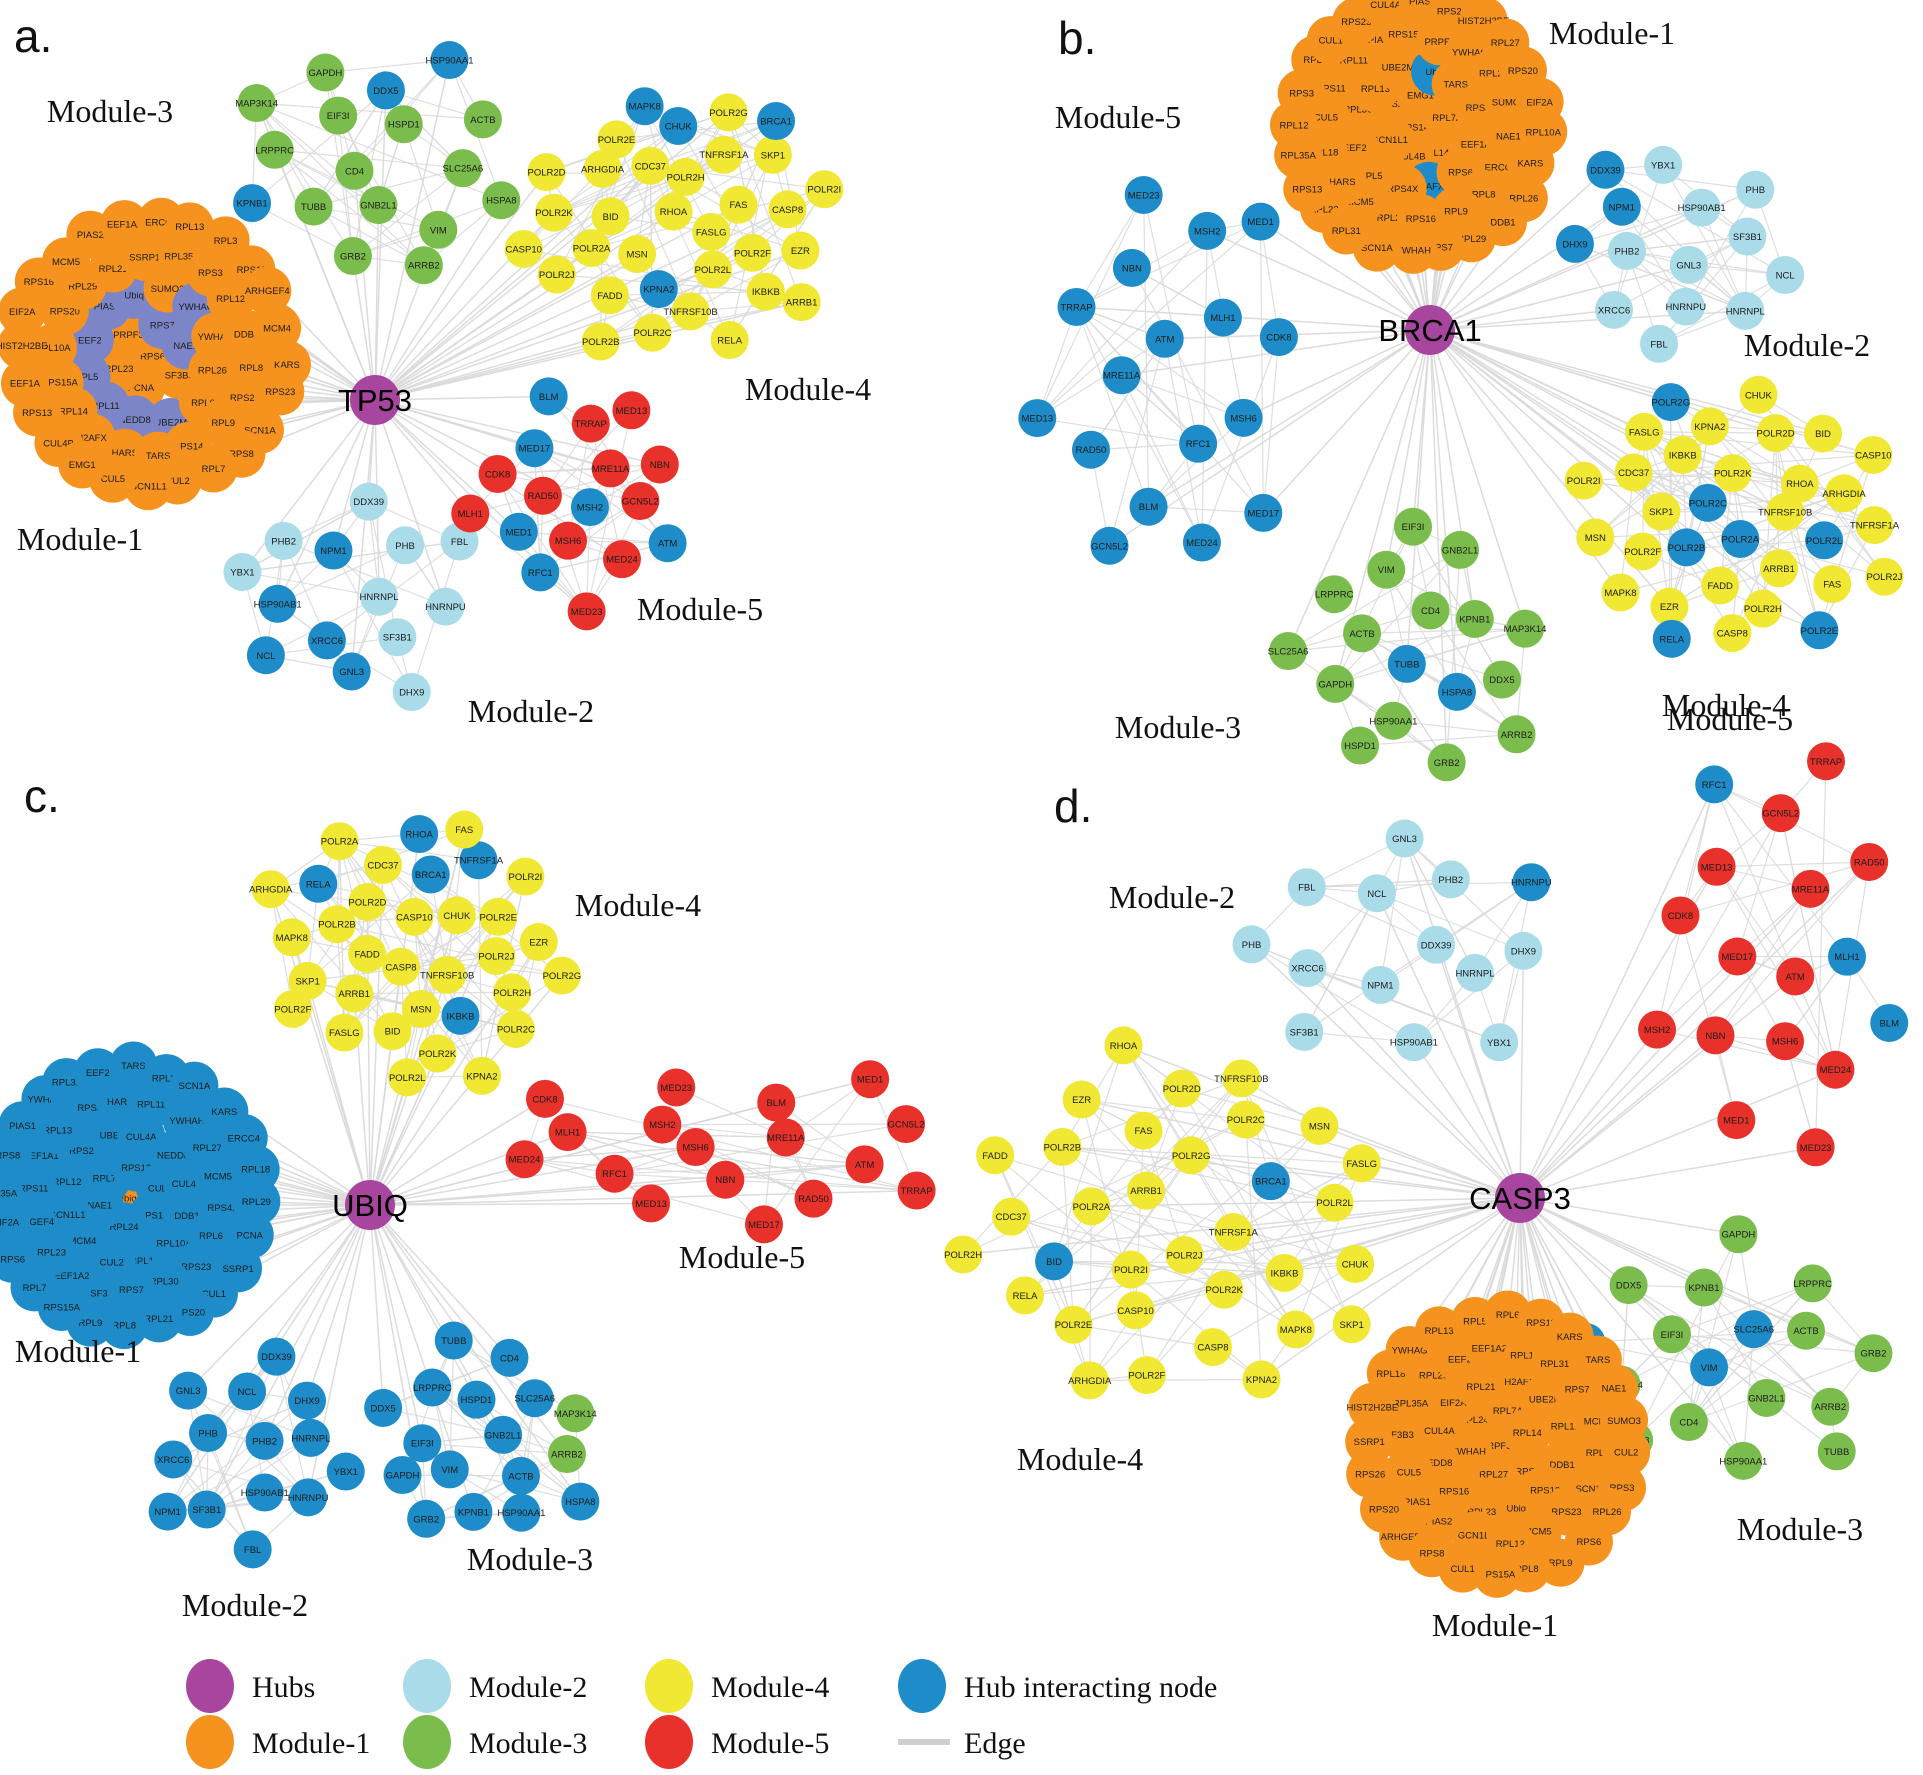  I want to click on node-label-hars: HARS, so click(120, 1102).